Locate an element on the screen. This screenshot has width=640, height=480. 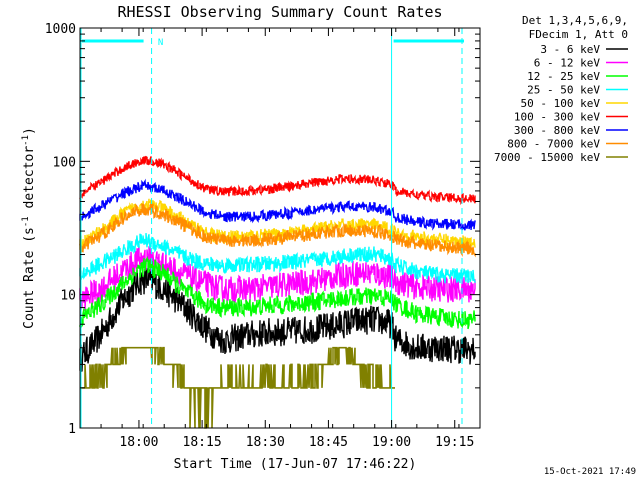
legend-label: 100 - 300 keV is located at coordinates (557, 117).